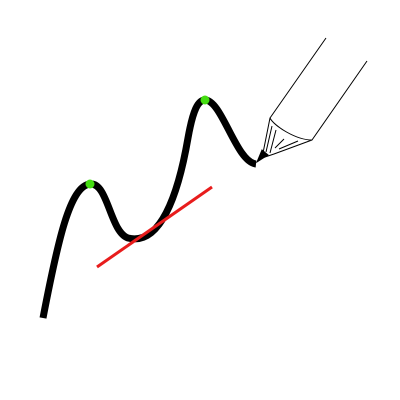 The image size is (400, 400). I want to click on pencil-tip, so click(262, 156).